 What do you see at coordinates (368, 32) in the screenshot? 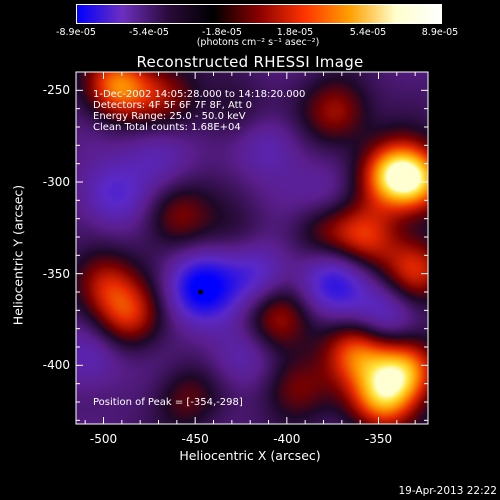
I see `colorbar-tick-label: 5.4e-05` at bounding box center [368, 32].